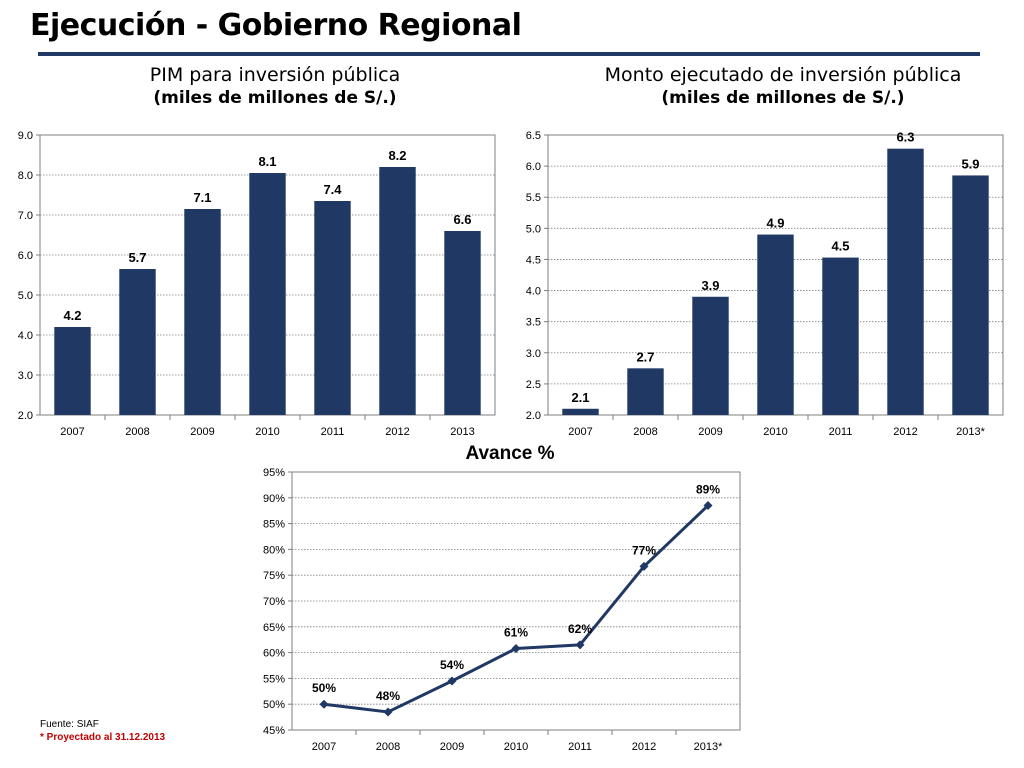 The height and width of the screenshot is (768, 1024). I want to click on ejecutado-x-tick-label: 2013*, so click(970, 432).